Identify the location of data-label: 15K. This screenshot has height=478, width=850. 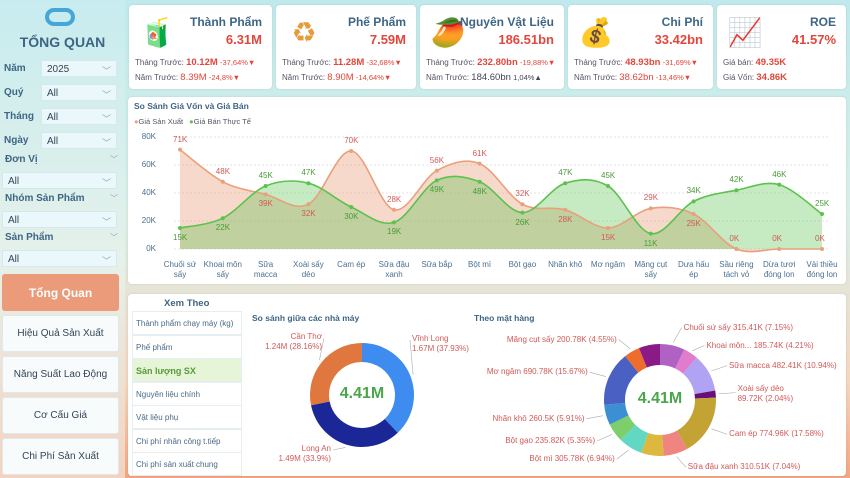
(180, 237).